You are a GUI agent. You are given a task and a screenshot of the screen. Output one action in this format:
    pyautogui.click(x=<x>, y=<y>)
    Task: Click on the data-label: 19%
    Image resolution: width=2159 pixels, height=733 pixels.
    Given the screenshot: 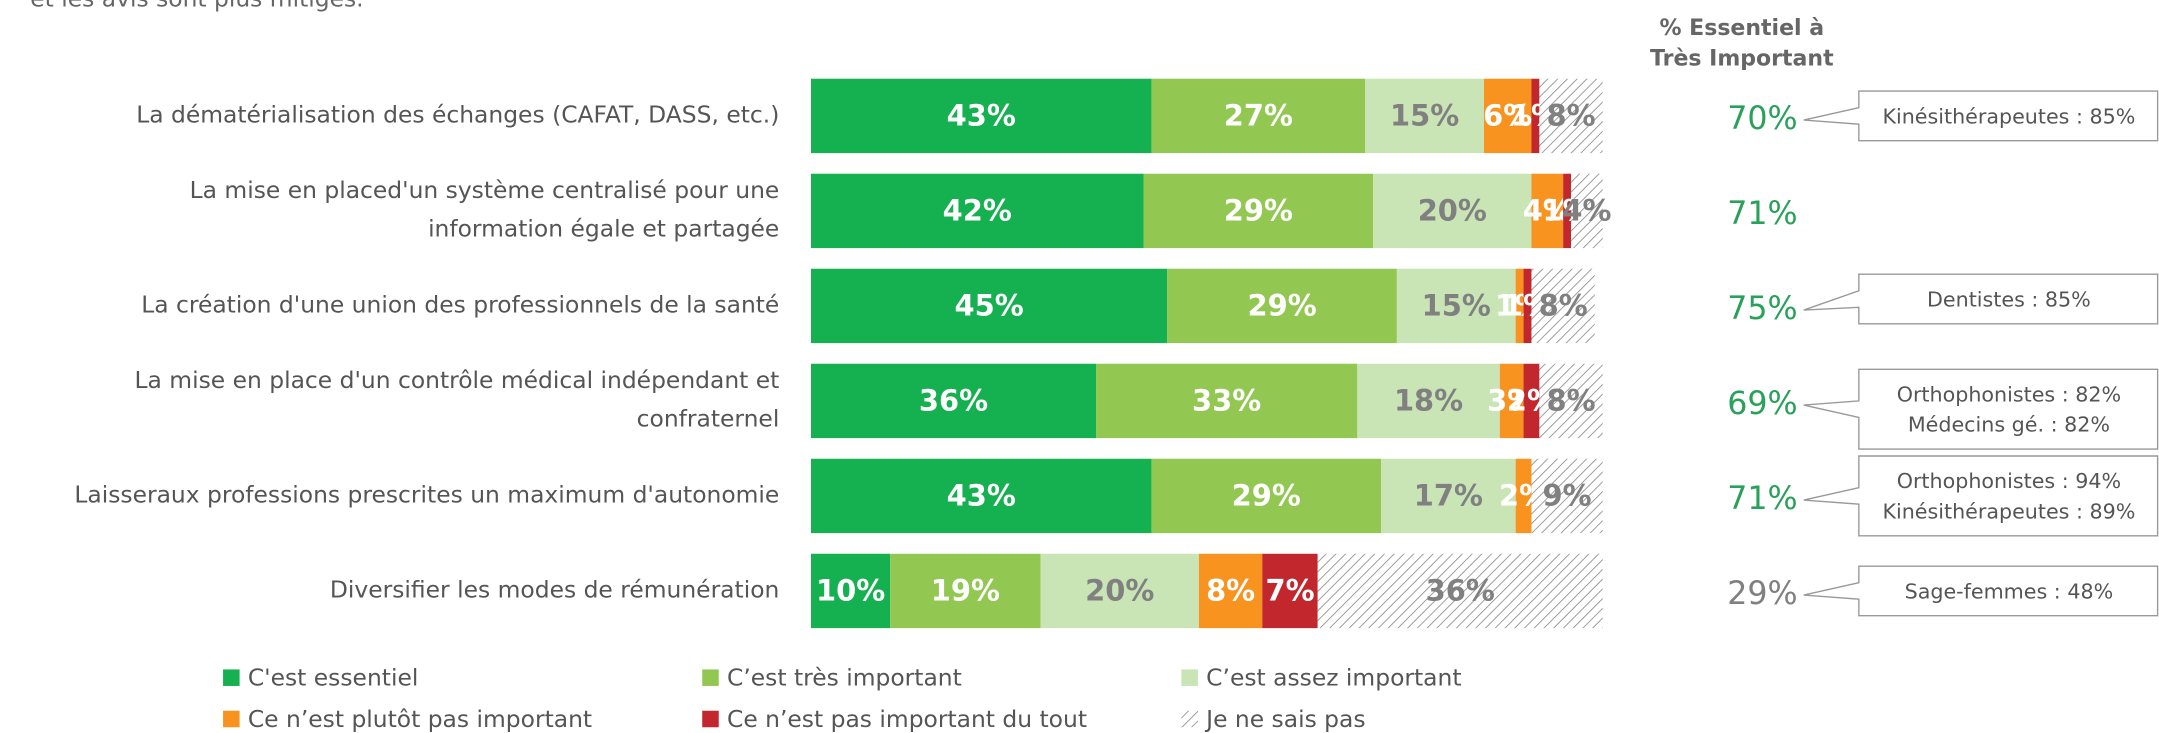 What is the action you would take?
    pyautogui.click(x=965, y=590)
    